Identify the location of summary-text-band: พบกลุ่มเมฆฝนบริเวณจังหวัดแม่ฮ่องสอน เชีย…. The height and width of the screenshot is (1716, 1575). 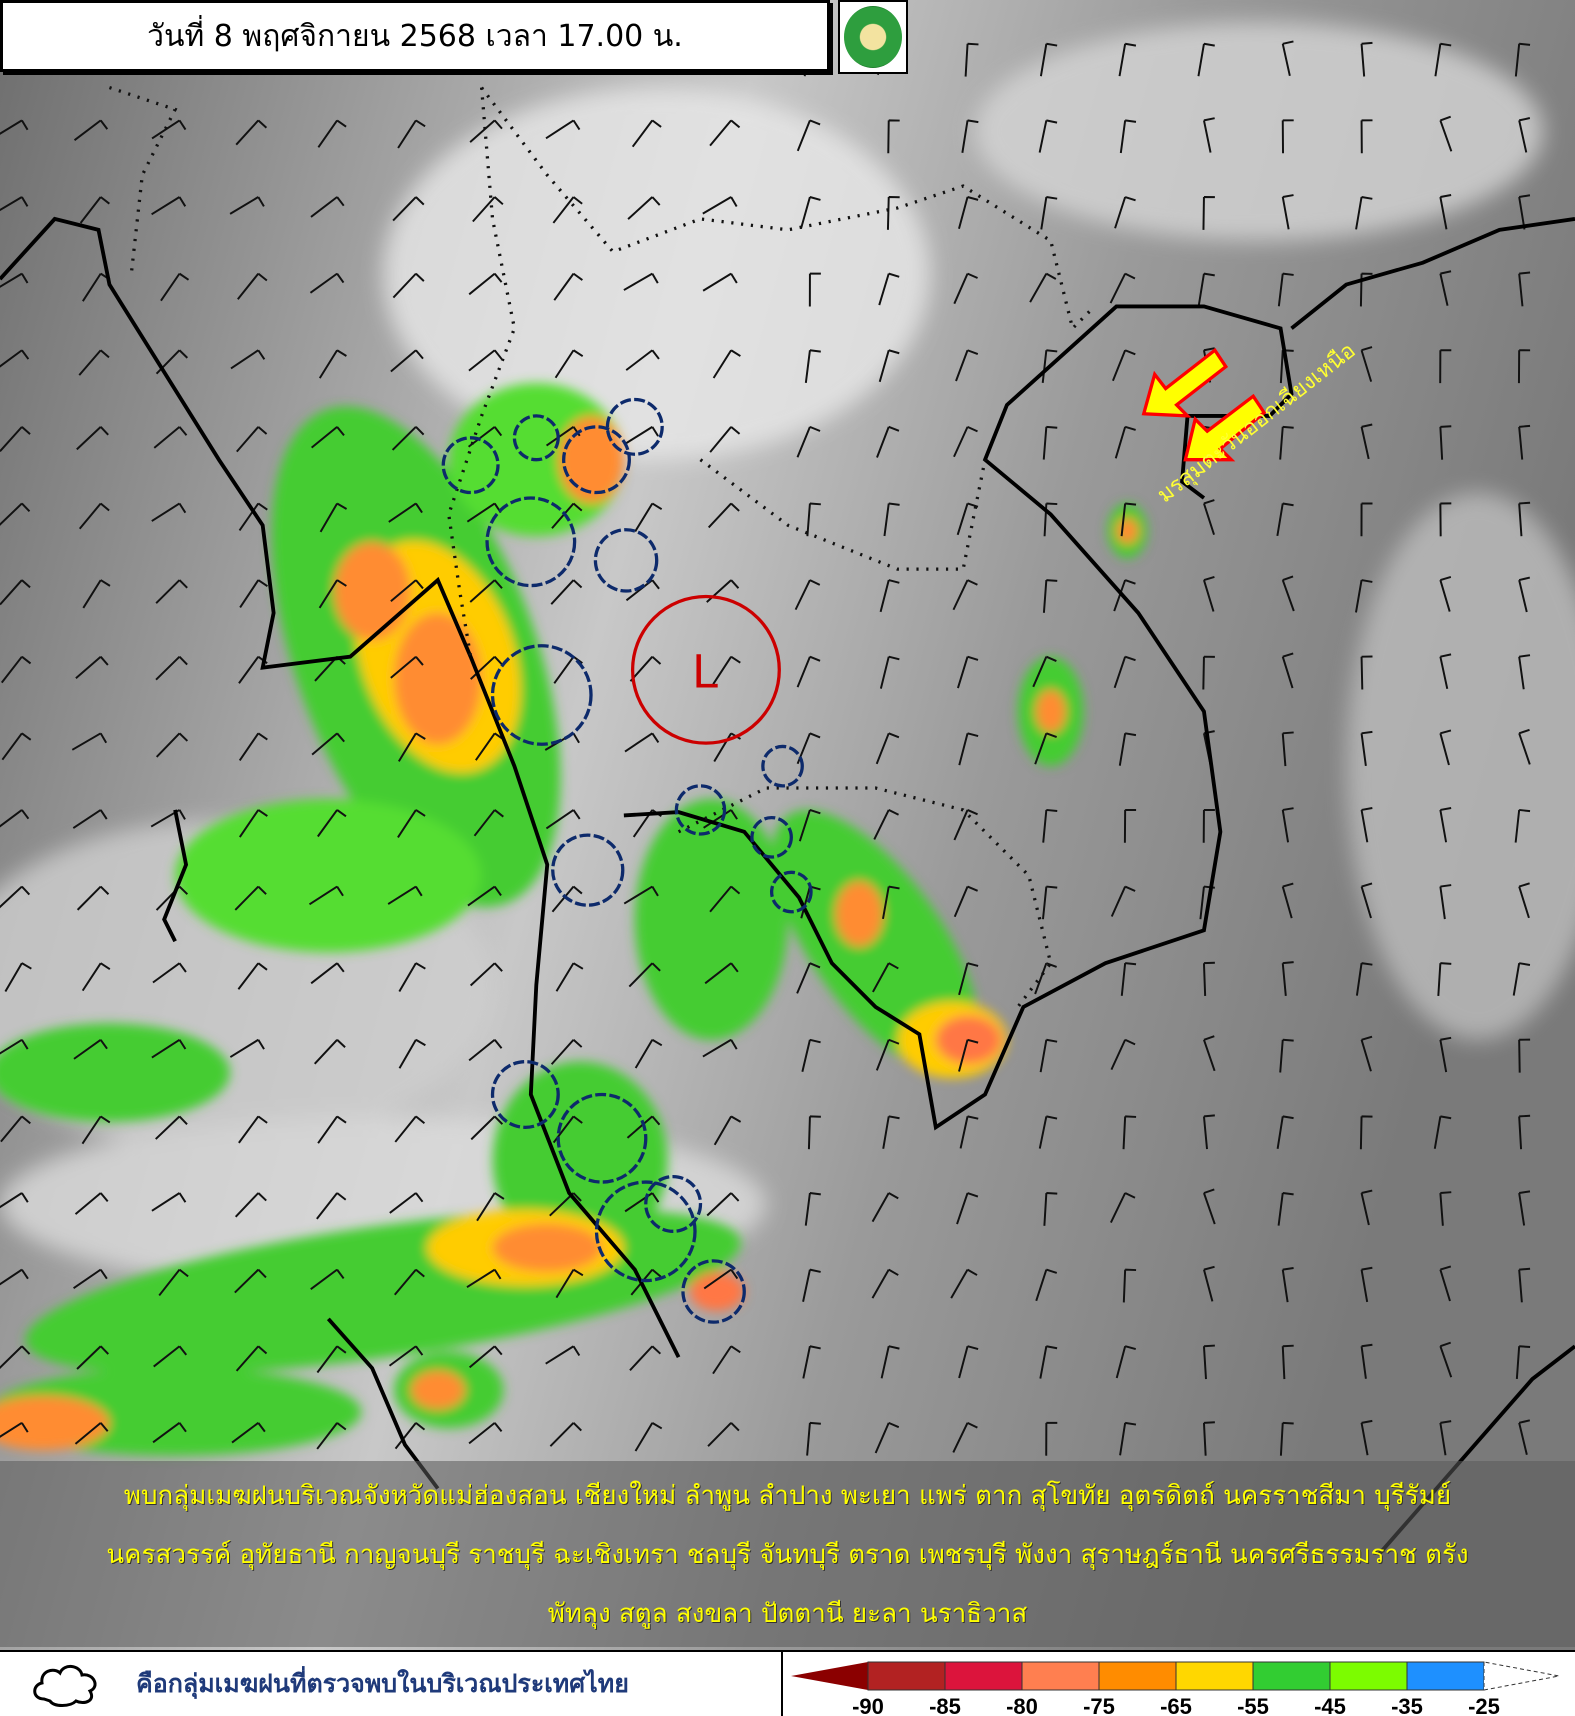
(787, 1554).